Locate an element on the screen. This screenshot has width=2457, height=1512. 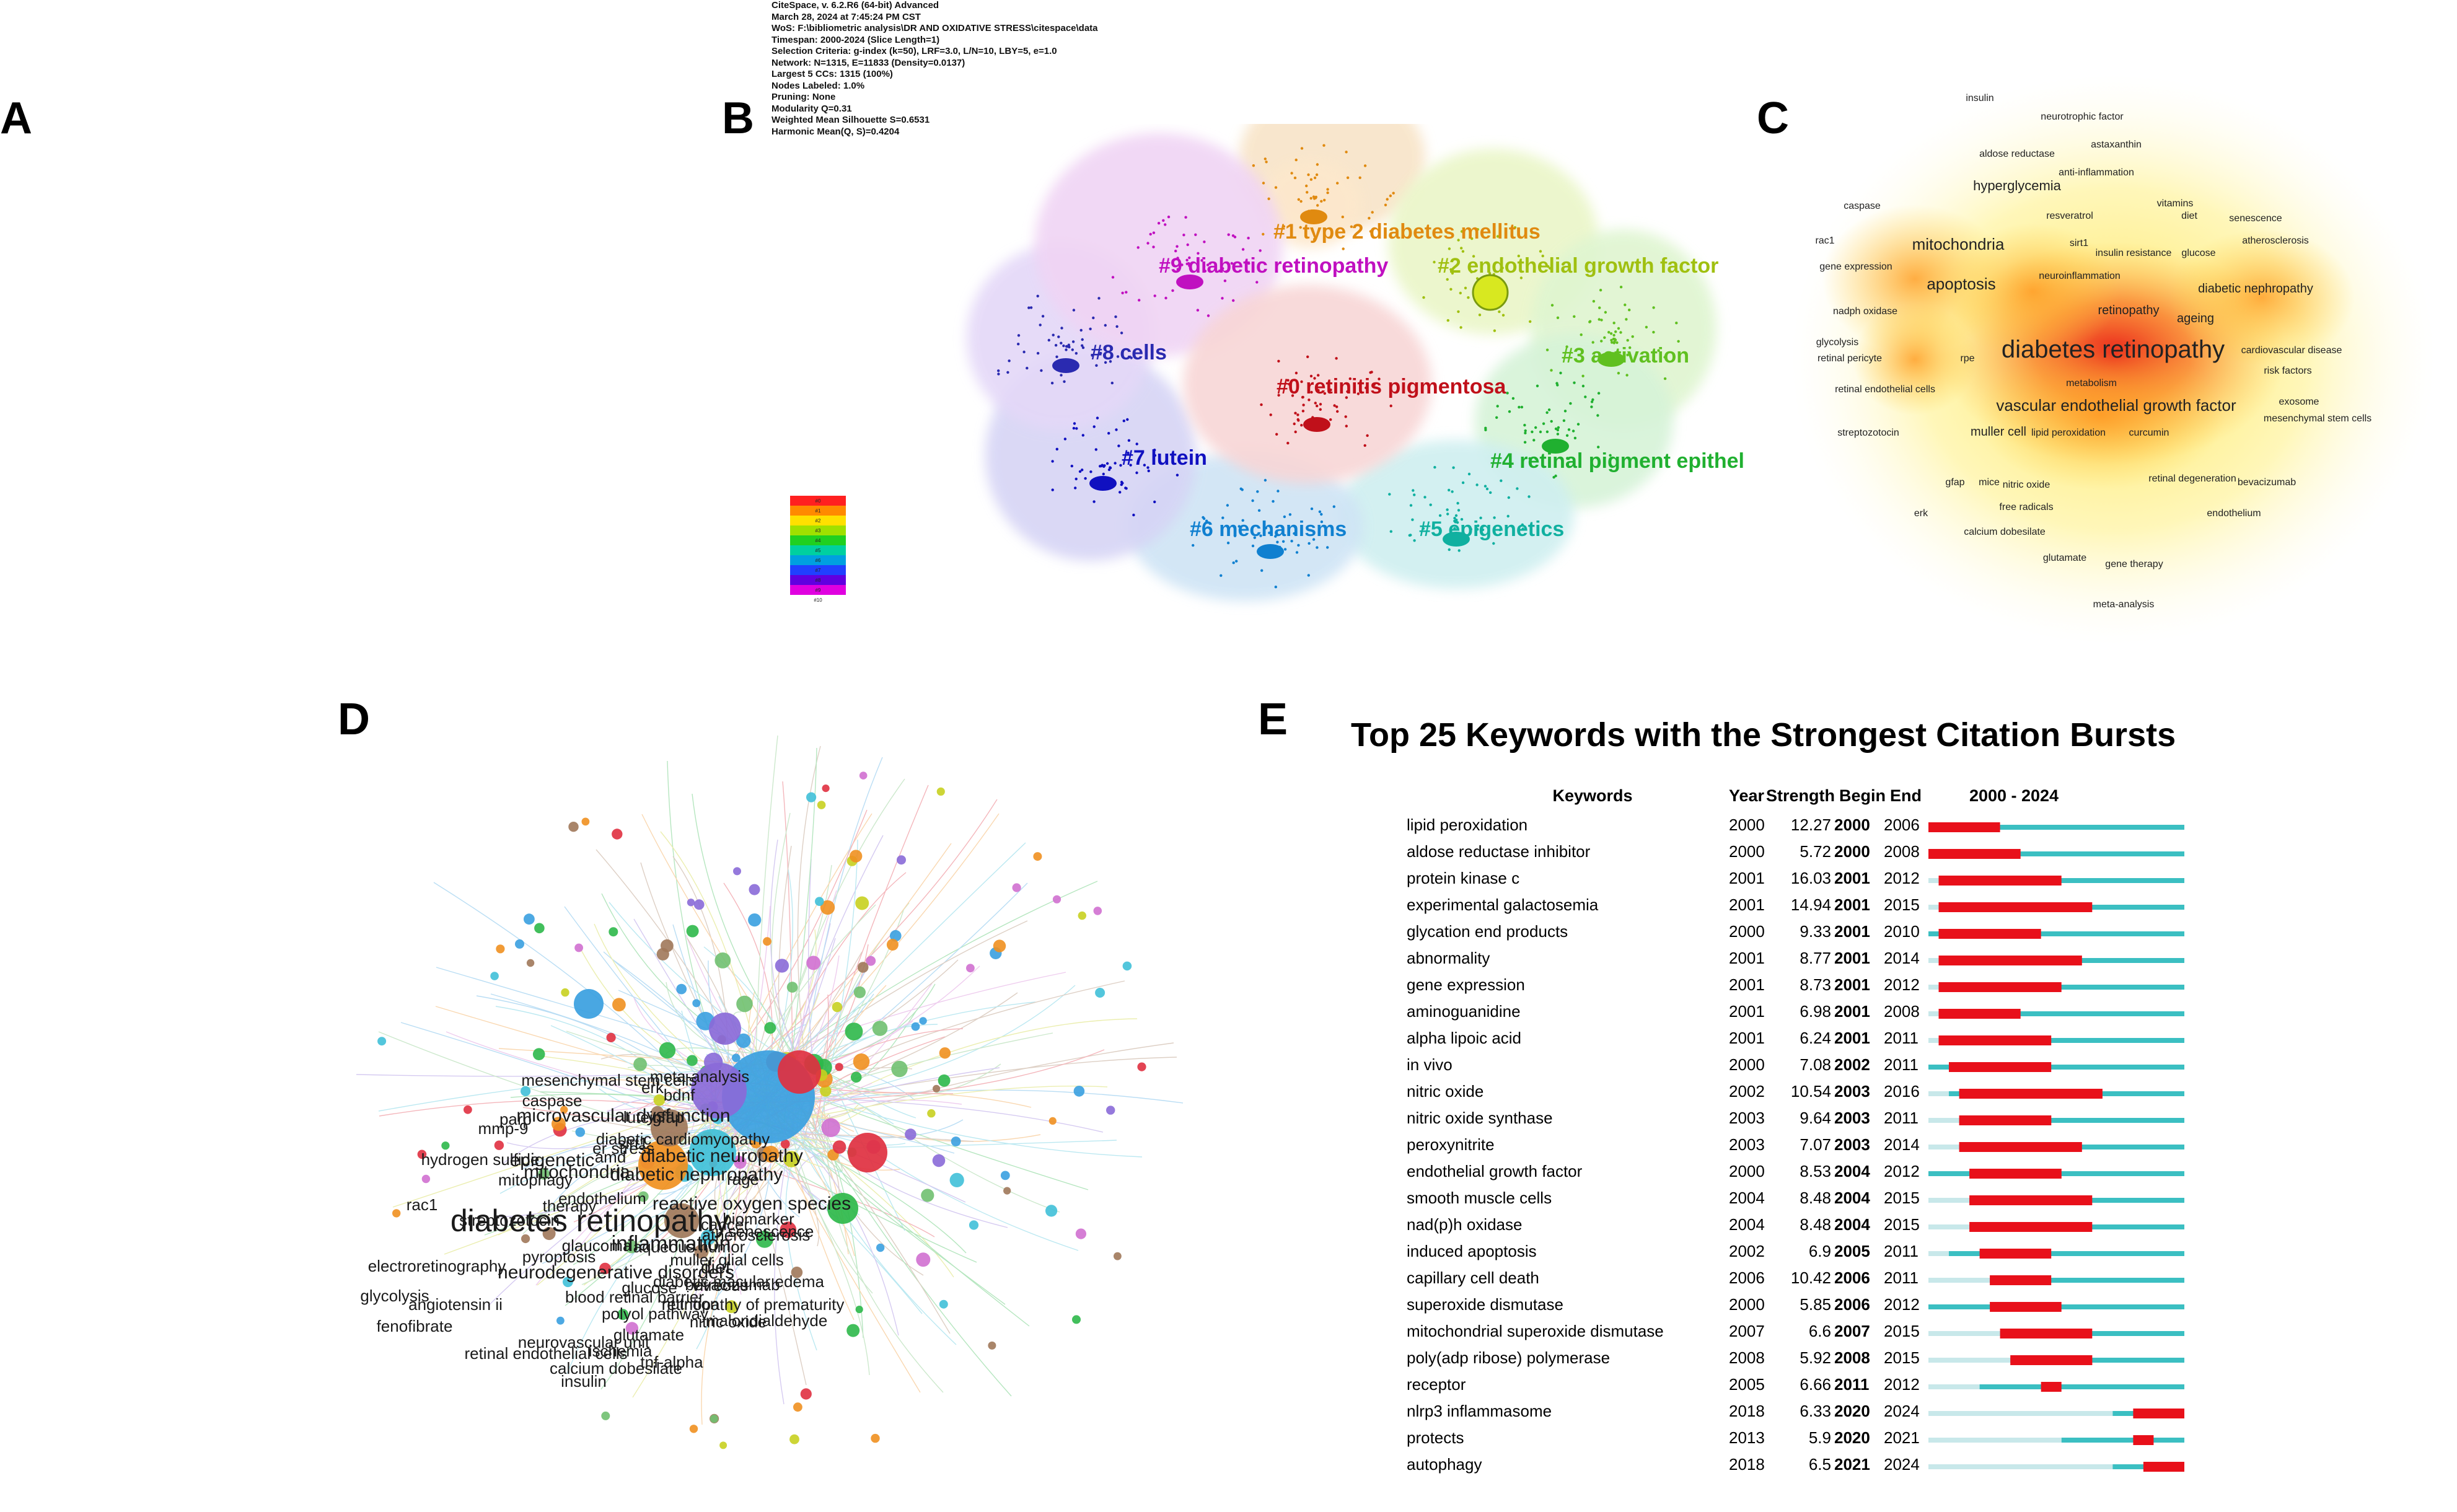
density-term-label: caspase is located at coordinates (1862, 206).